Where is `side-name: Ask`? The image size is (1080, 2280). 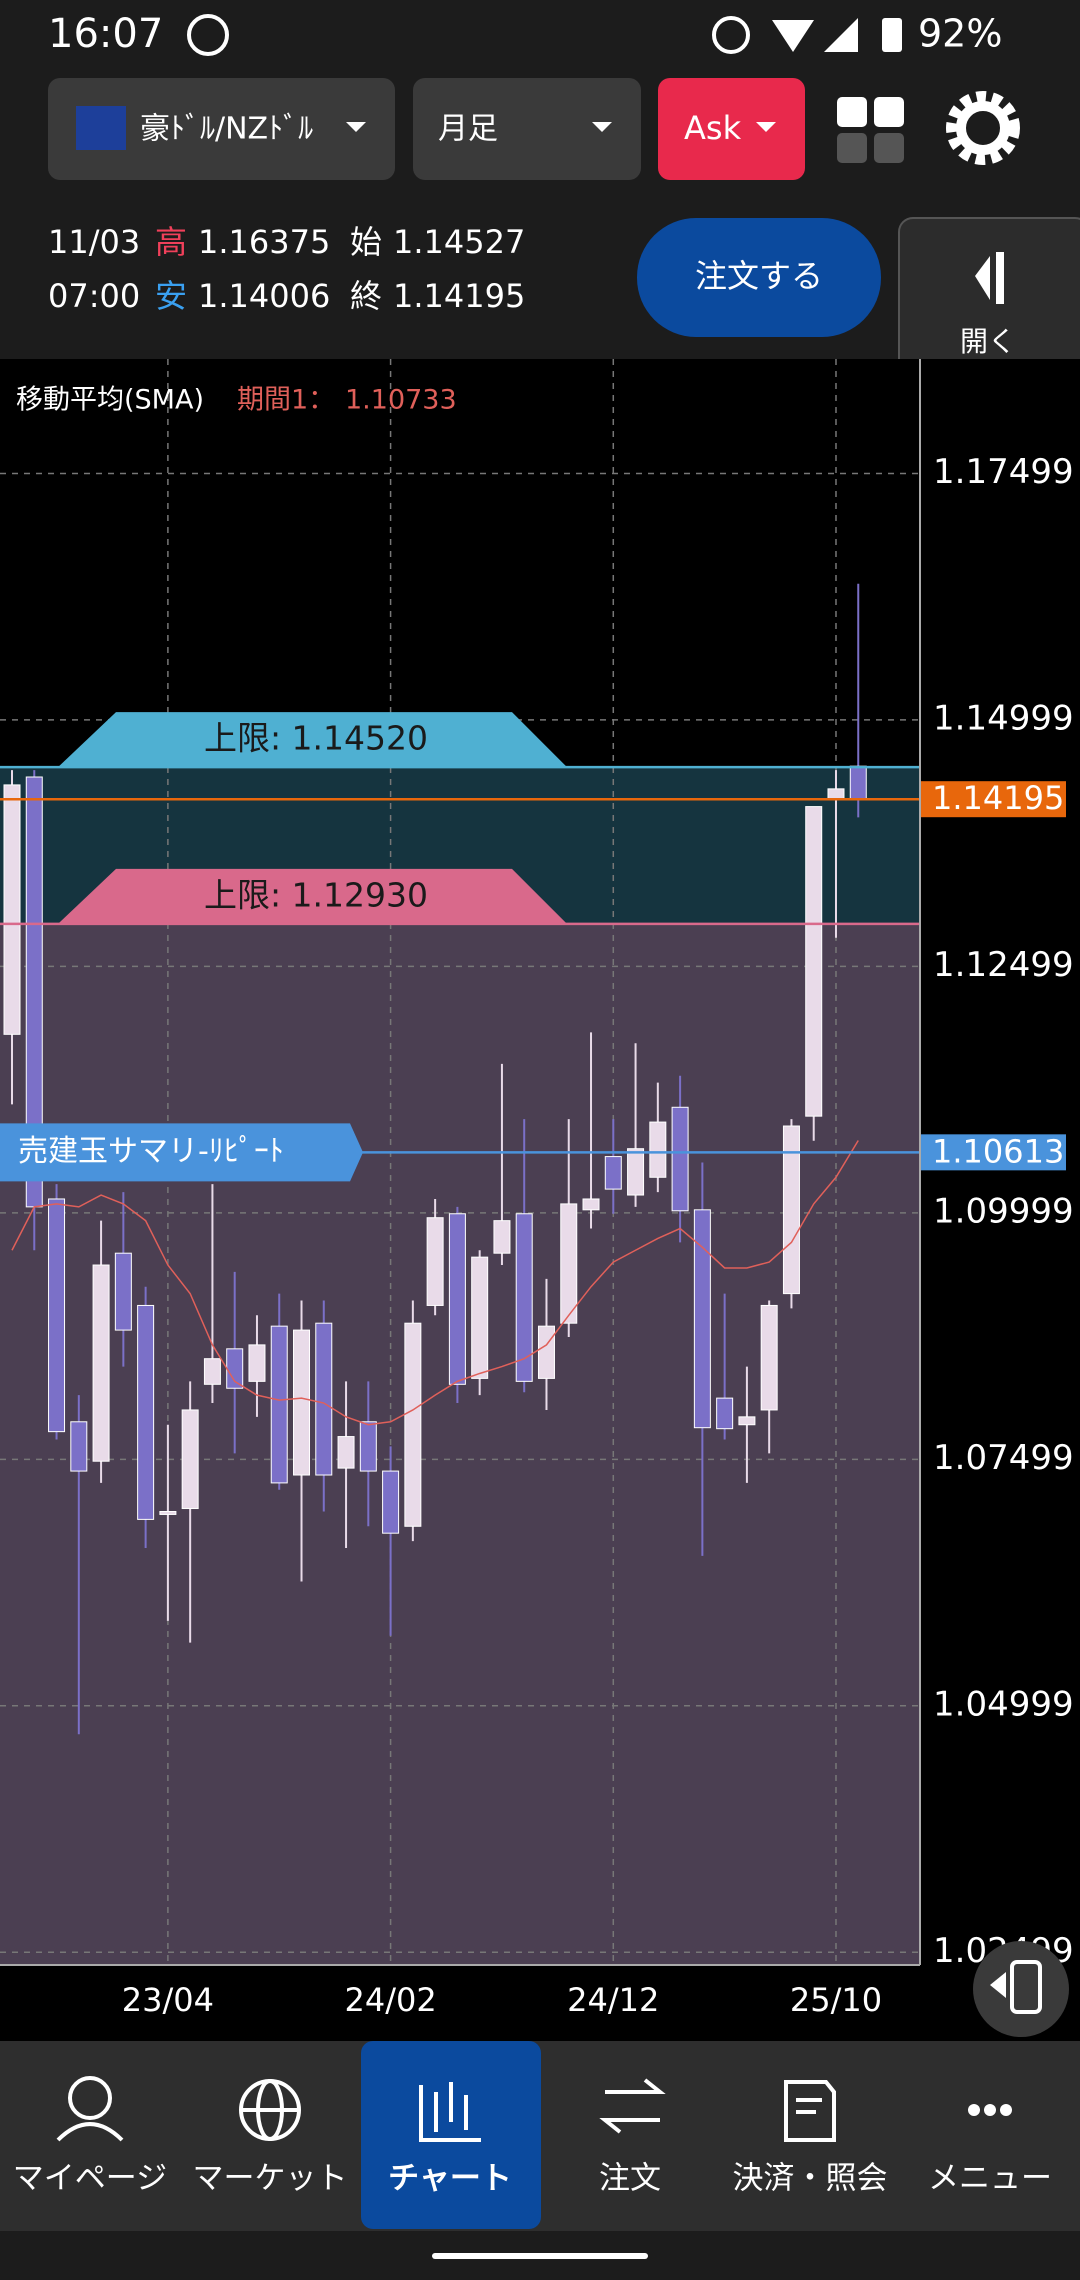
side-name: Ask is located at coordinates (713, 128).